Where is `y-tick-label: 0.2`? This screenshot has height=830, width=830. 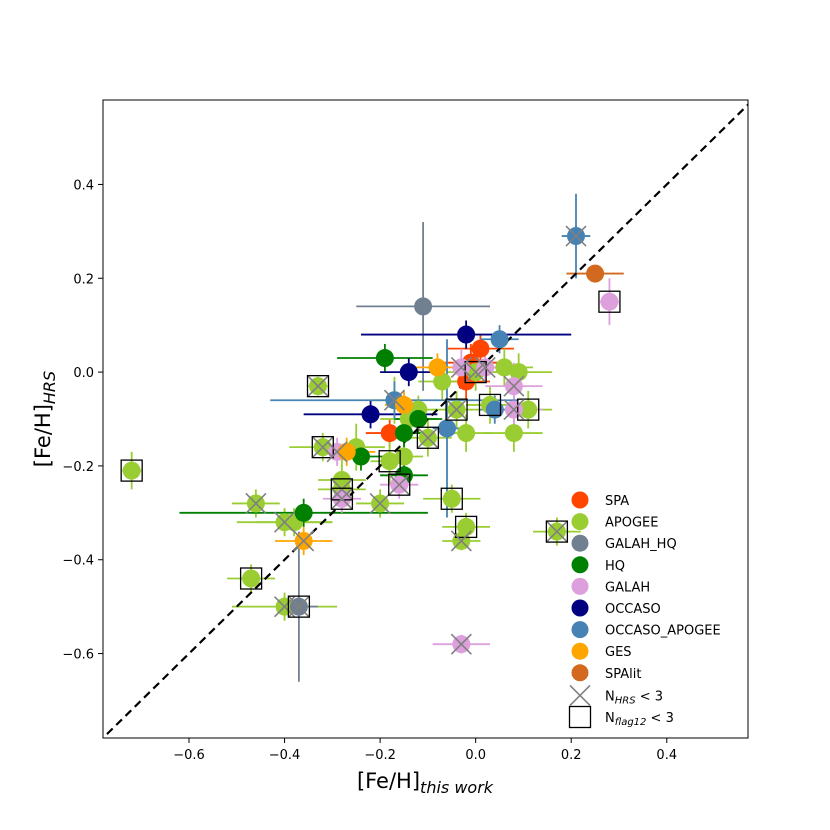 y-tick-label: 0.2 is located at coordinates (83, 279).